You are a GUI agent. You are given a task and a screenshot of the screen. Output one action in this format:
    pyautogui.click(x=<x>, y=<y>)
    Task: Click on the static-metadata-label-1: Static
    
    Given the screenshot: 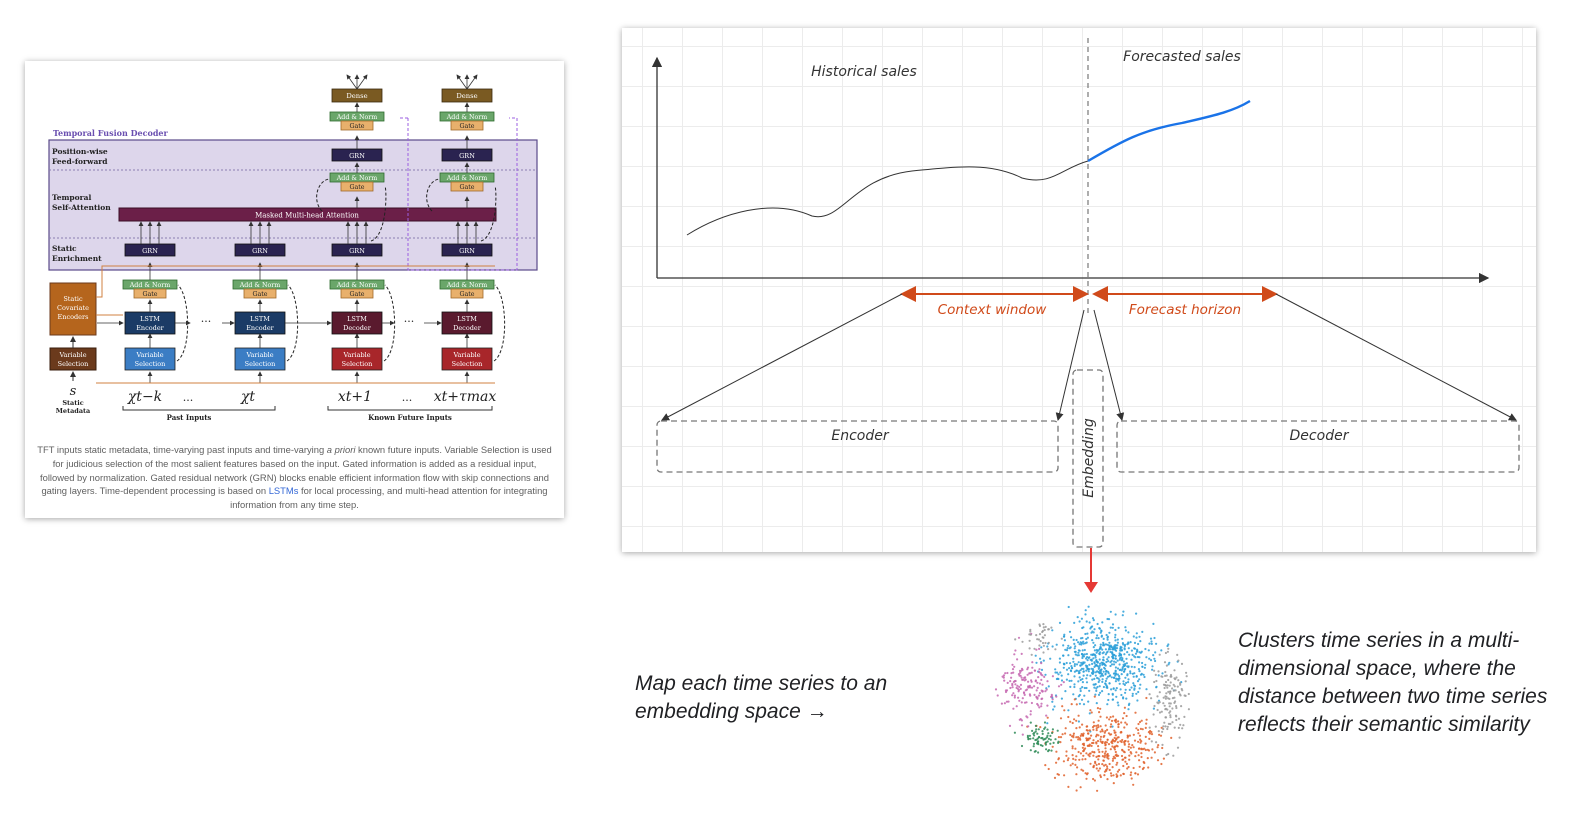 What is the action you would take?
    pyautogui.click(x=72, y=403)
    